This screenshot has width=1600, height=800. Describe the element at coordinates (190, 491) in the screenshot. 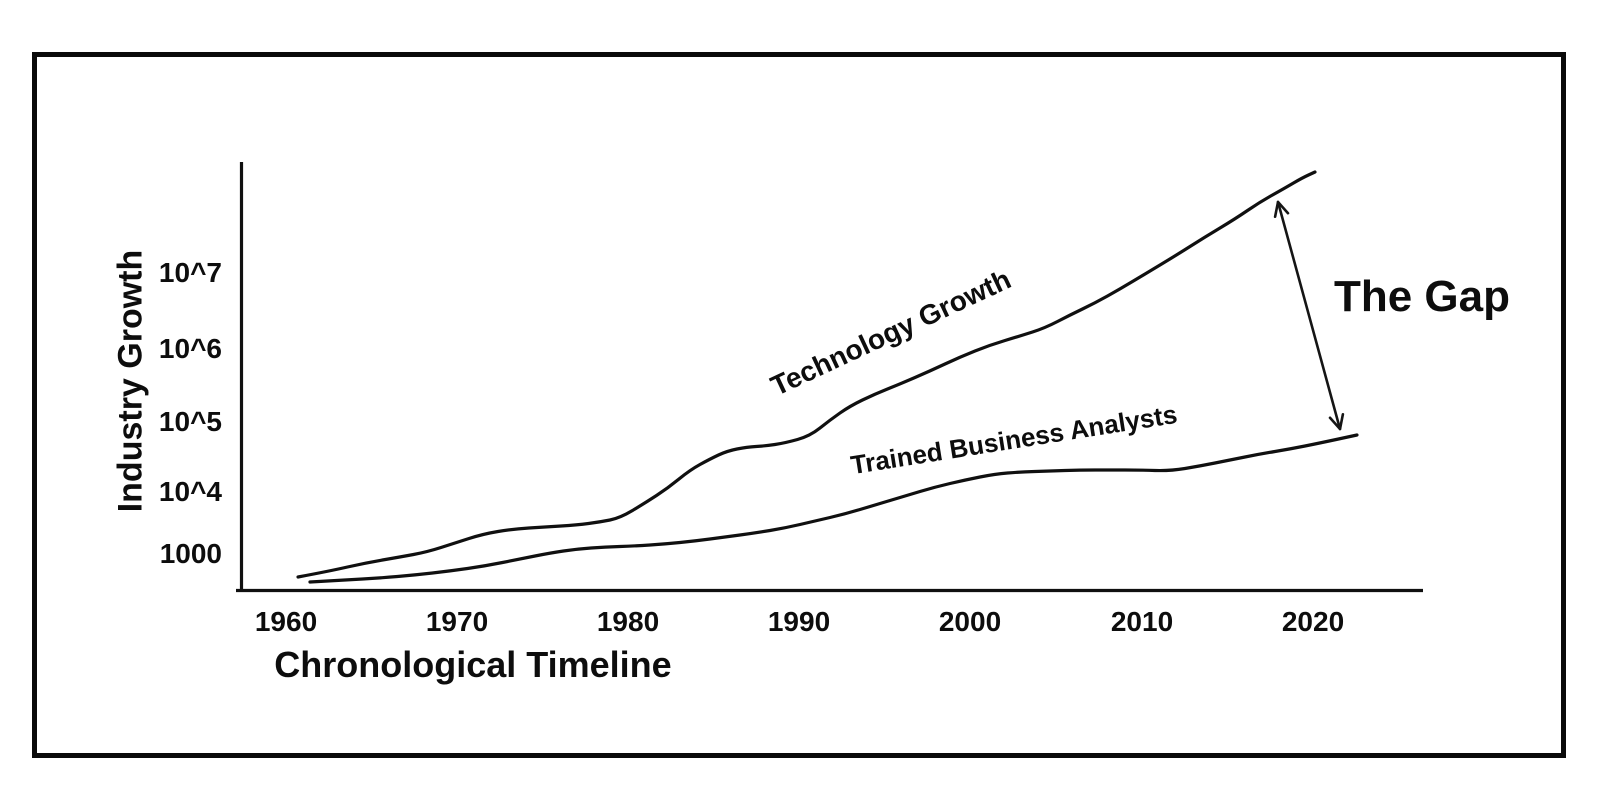

I see `y-tick-label-10e4: 10^4` at that location.